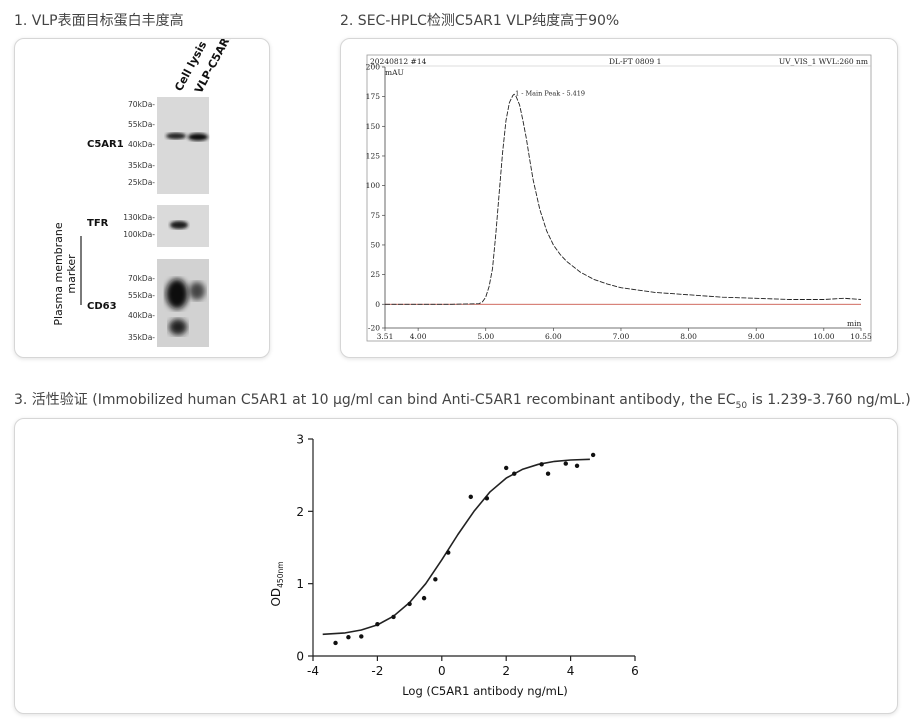 Image resolution: width=911 pixels, height=722 pixels. What do you see at coordinates (374, 328) in the screenshot?
I see `hplc-y-tick-label: -20` at bounding box center [374, 328].